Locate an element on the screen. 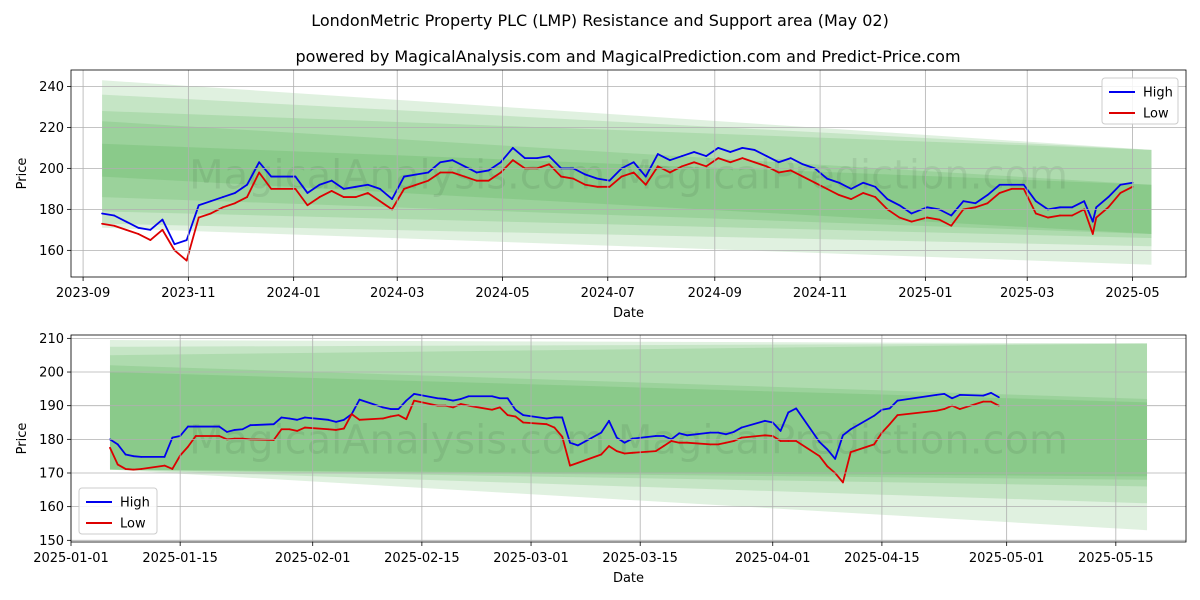 This screenshot has height=600, width=1200. x-tick-label: 2024-09 is located at coordinates (715, 293).